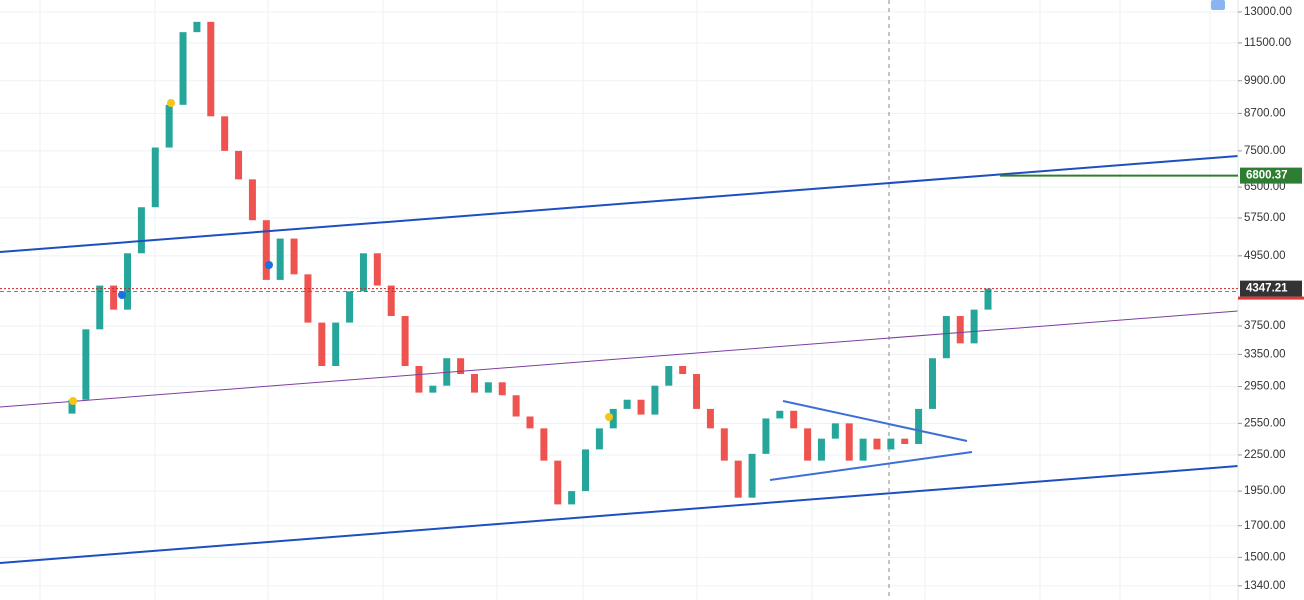 This screenshot has height=600, width=1304. I want to click on price-bar, so click(1271, 298).